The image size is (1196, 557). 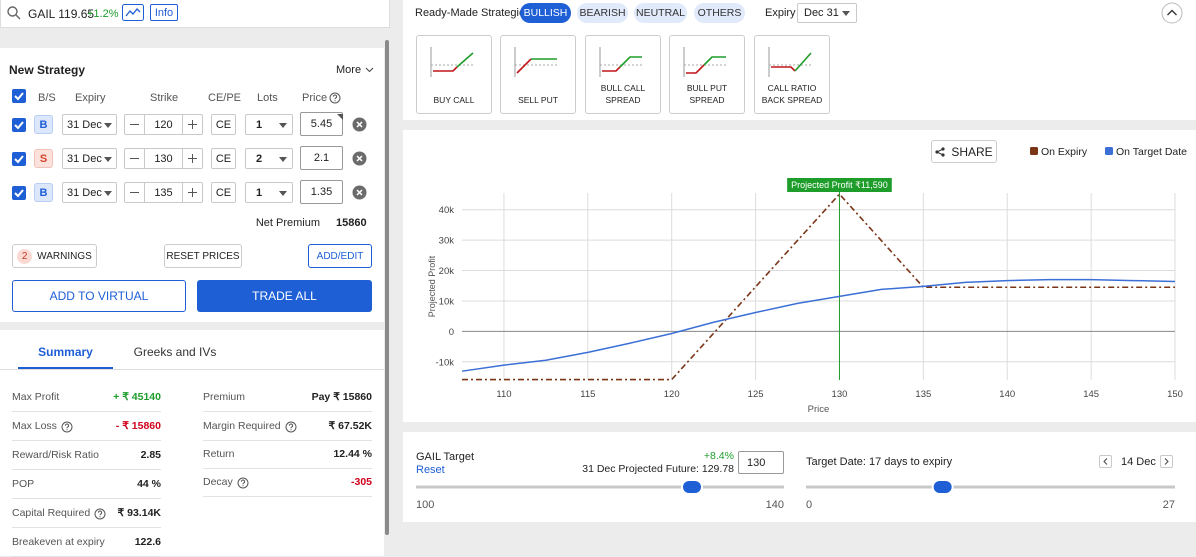 I want to click on target-input: 130, so click(x=761, y=462).